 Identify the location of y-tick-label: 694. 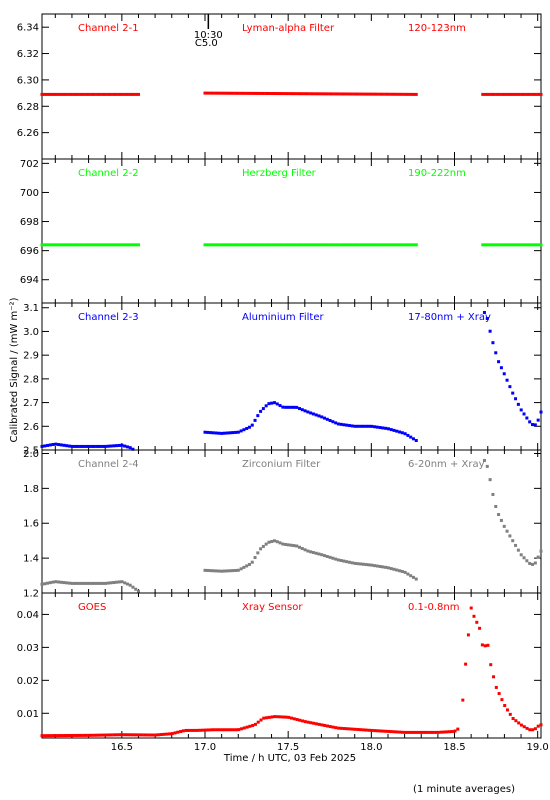
(29, 280).